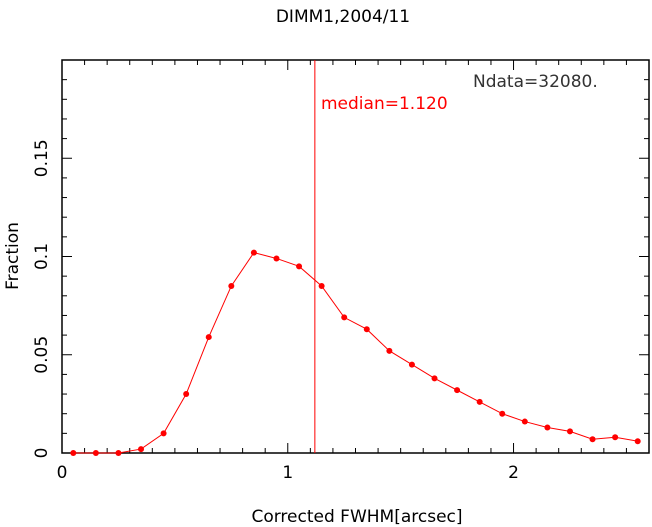  What do you see at coordinates (42, 256) in the screenshot?
I see `y-tick-label: 0.1` at bounding box center [42, 256].